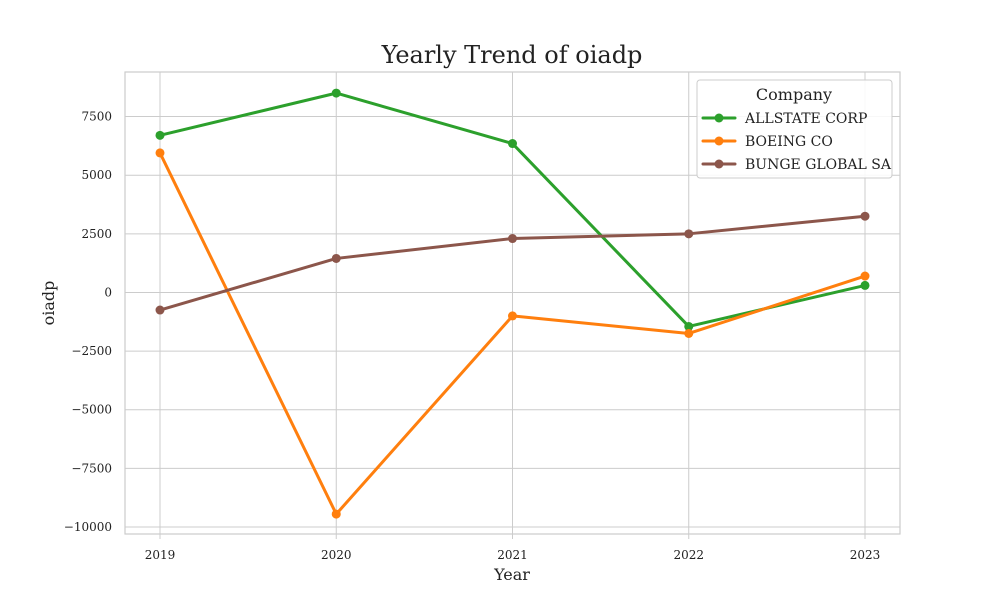 The image size is (1000, 600). I want to click on x-axis-label: Year, so click(511, 574).